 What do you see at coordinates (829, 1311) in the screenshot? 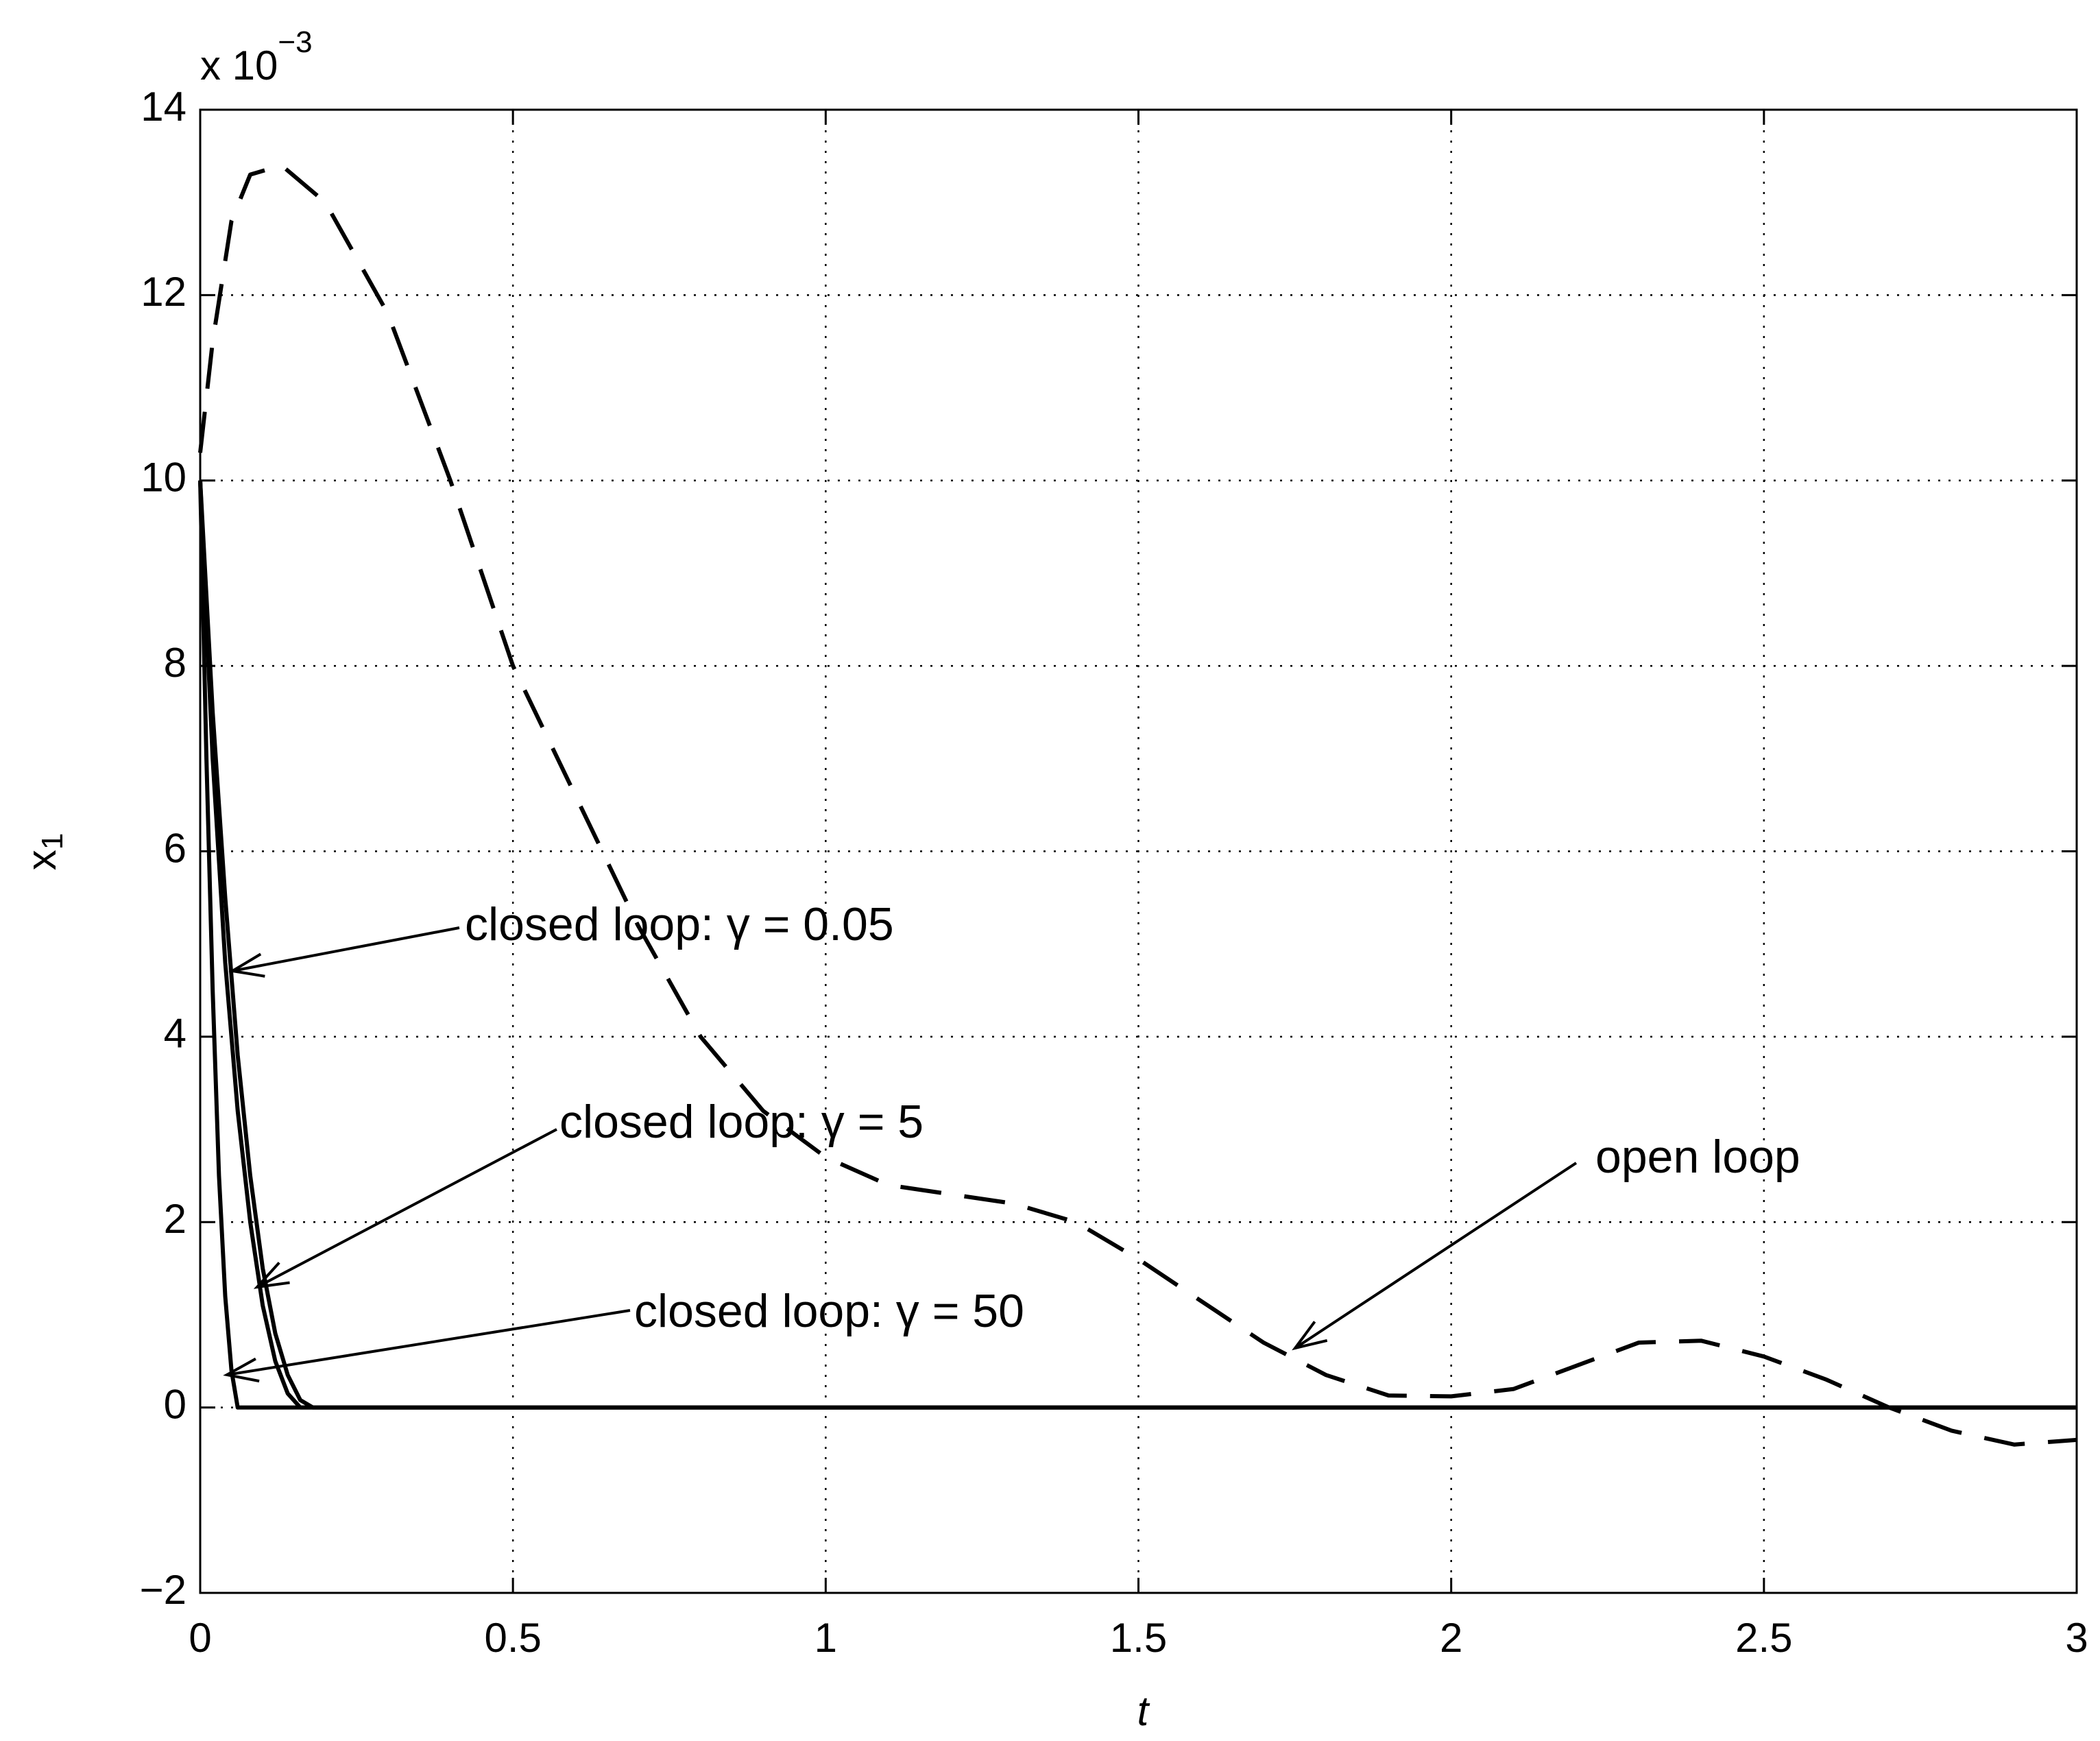
I see `annotation: closed loop: γ = 50` at bounding box center [829, 1311].